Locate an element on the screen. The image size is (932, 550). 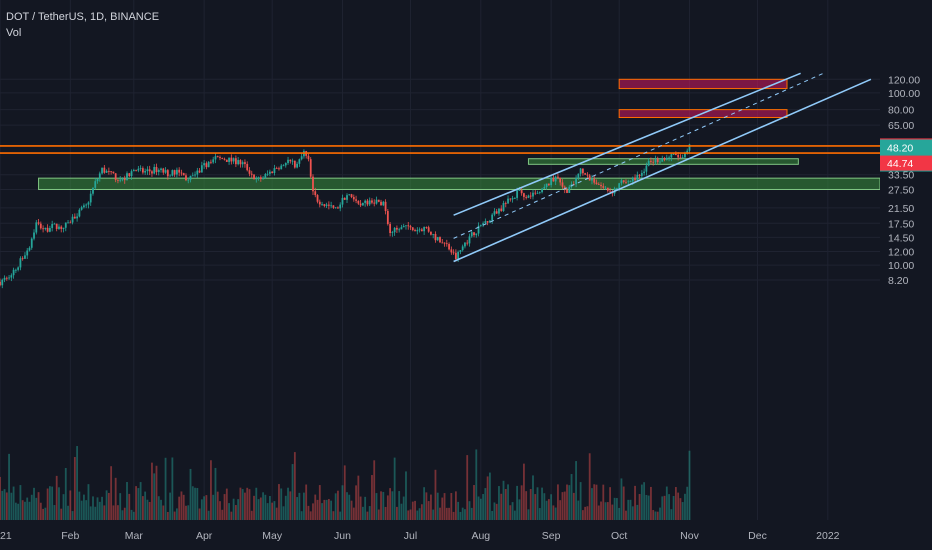
time-tick-label: 2022 is located at coordinates (828, 536).